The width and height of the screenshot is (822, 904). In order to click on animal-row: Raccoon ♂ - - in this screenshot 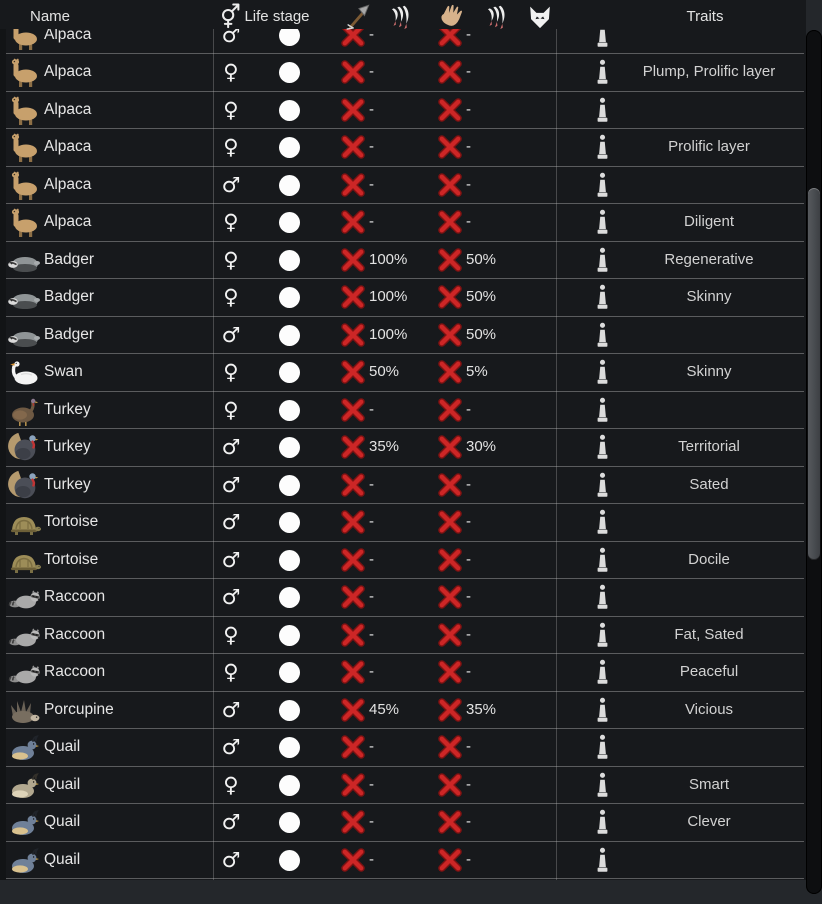, I will do `click(405, 598)`.